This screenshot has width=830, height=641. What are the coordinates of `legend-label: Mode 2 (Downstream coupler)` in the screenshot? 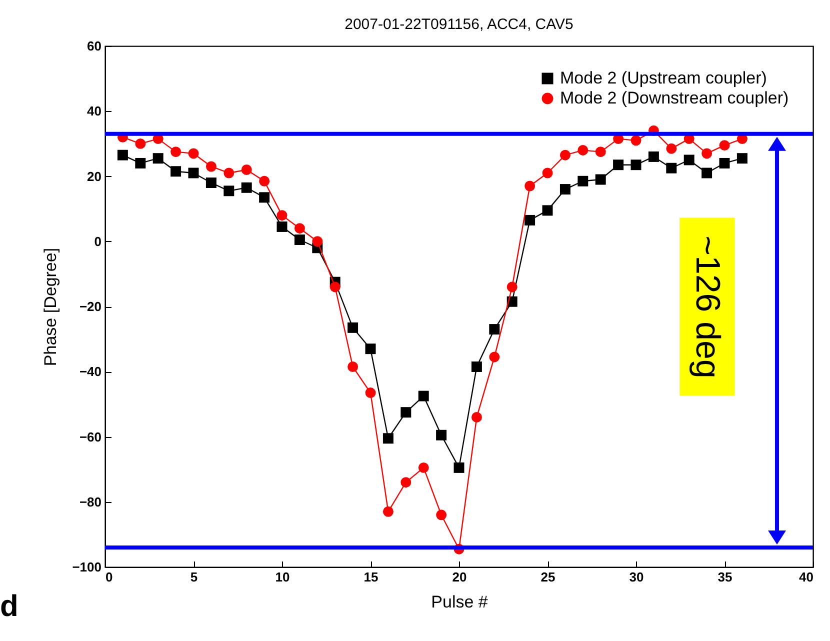 It's located at (674, 98).